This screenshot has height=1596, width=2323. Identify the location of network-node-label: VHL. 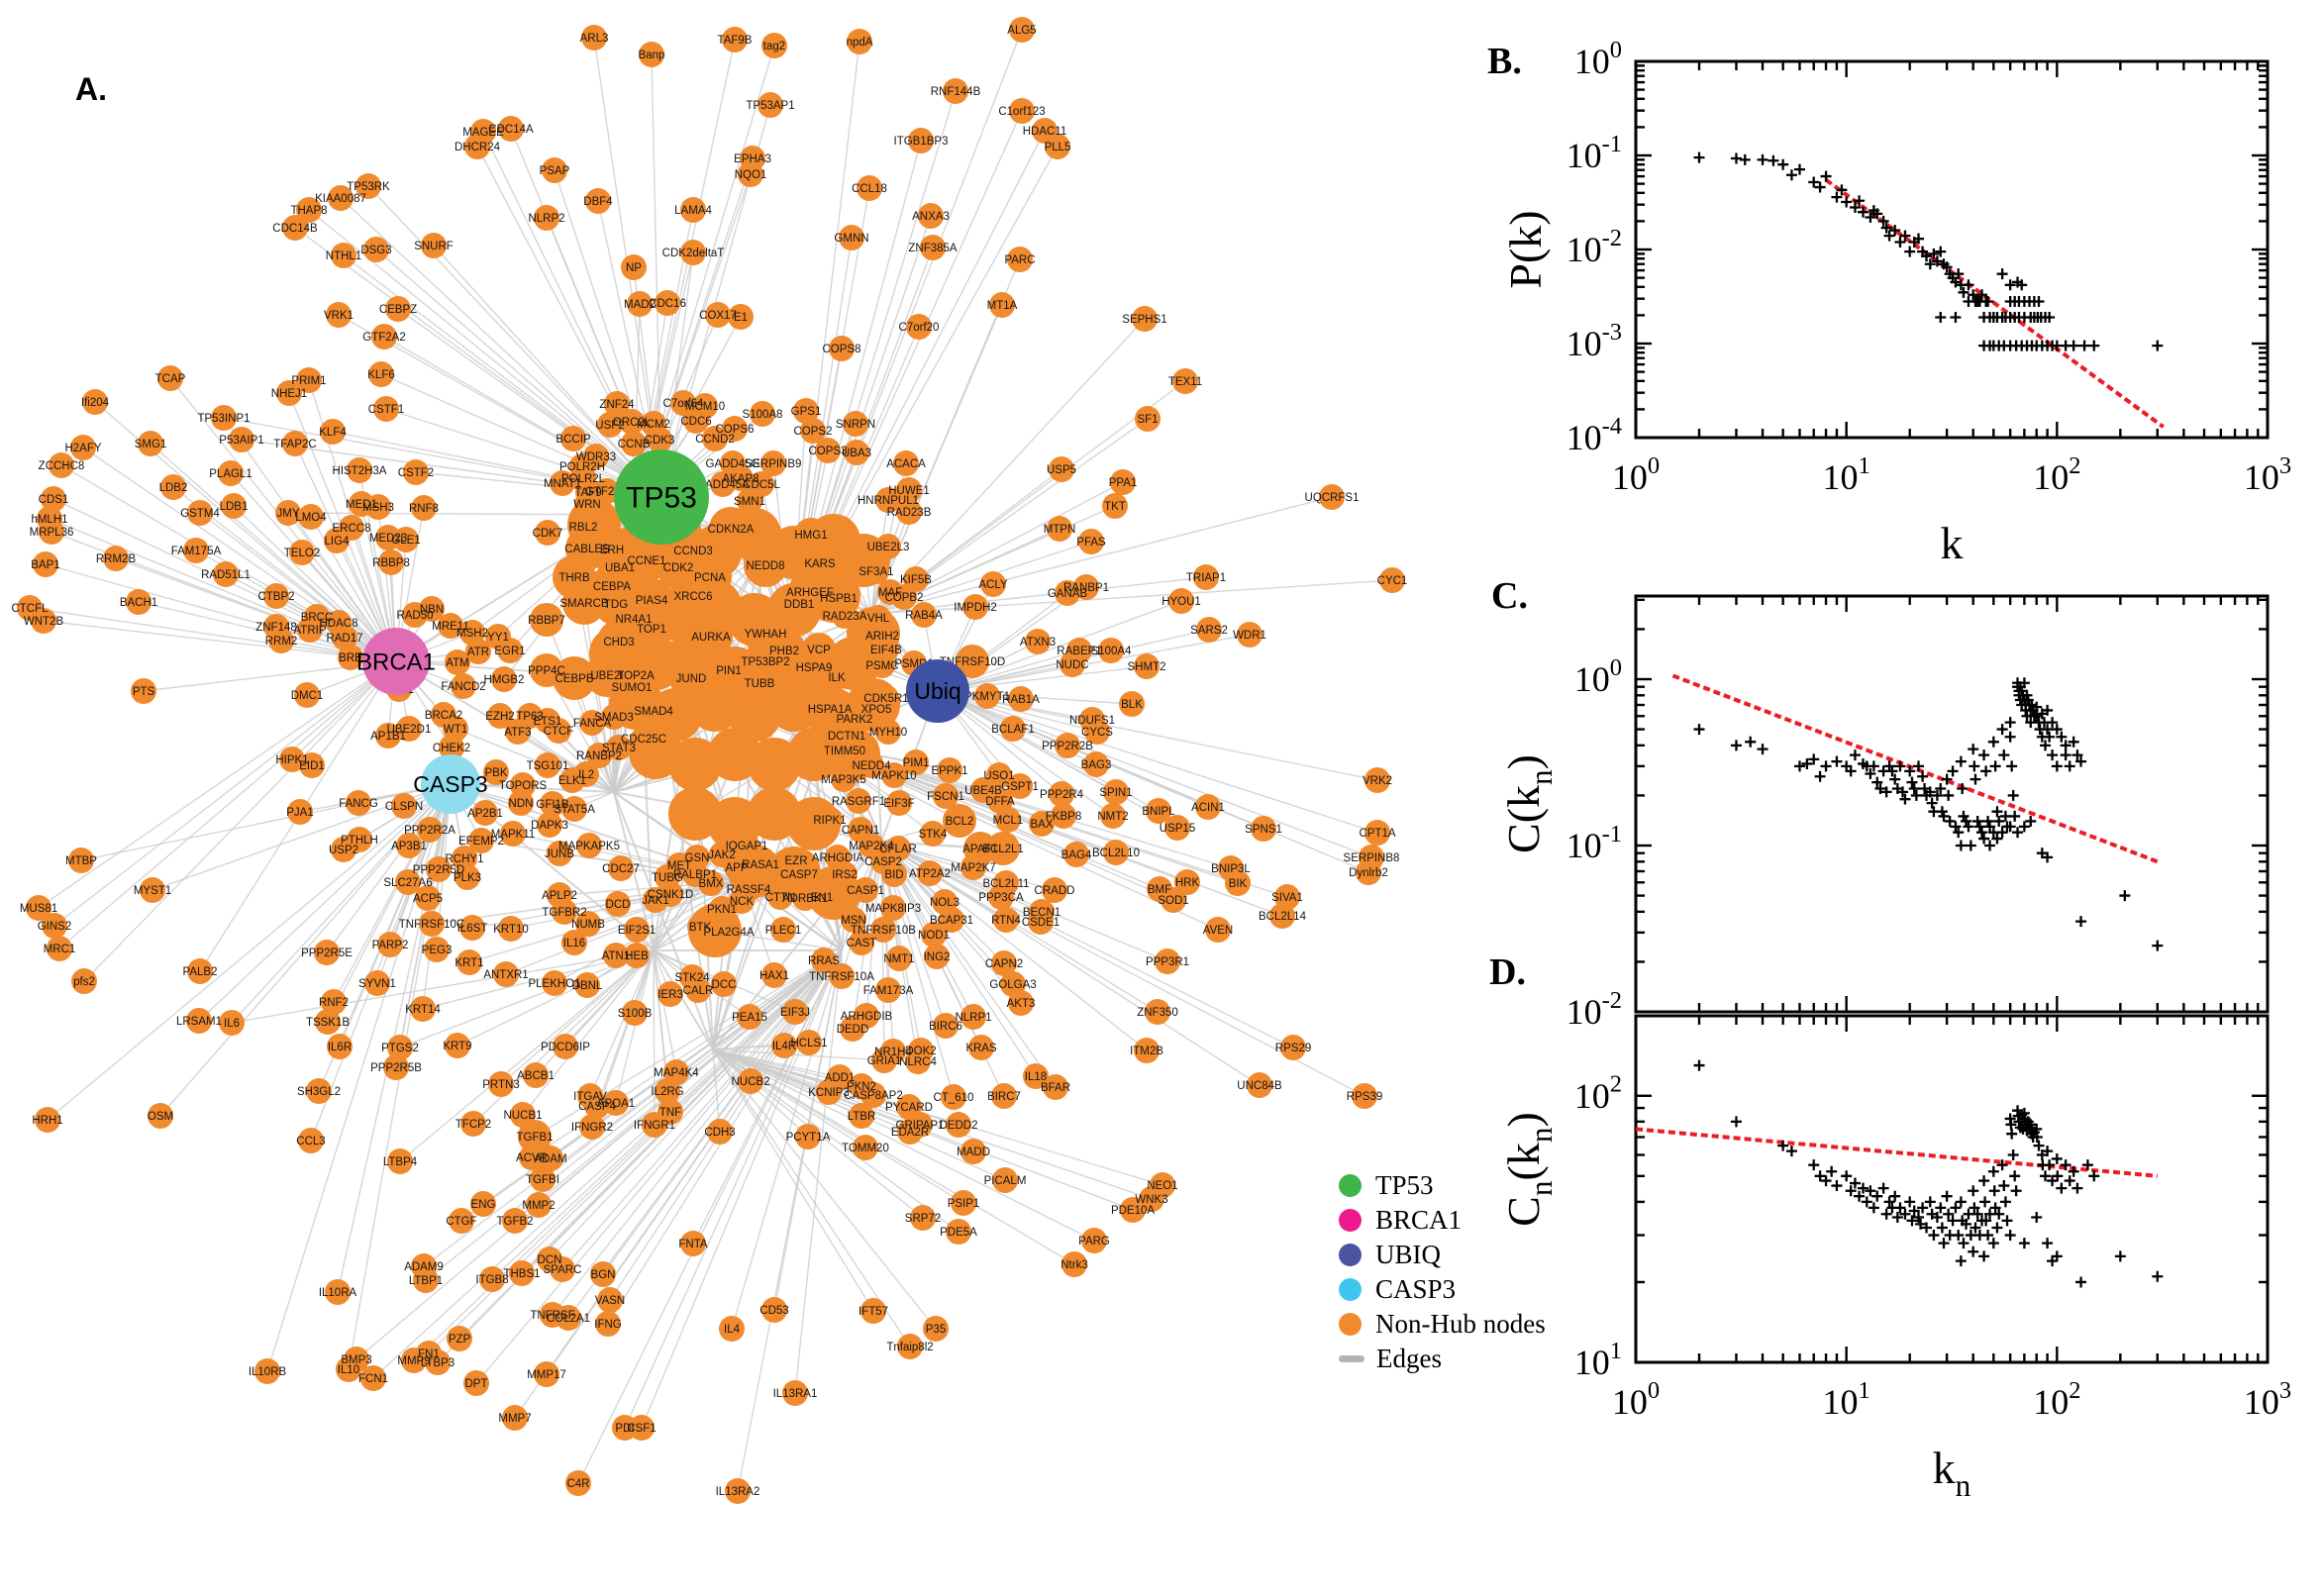
(878, 619).